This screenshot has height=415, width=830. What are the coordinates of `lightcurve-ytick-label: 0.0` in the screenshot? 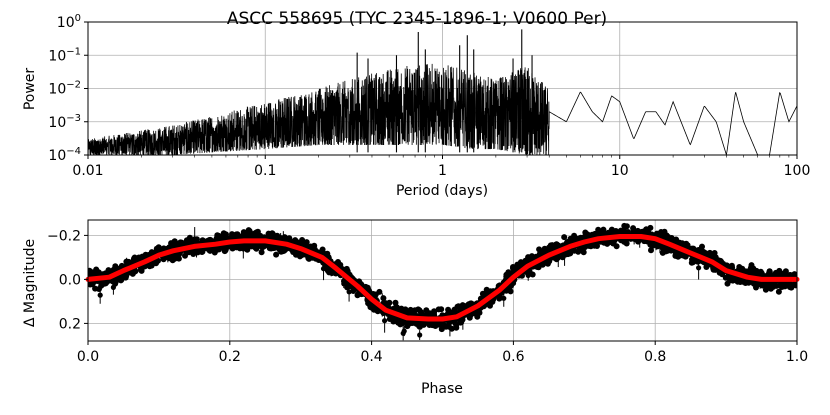 It's located at (70, 280).